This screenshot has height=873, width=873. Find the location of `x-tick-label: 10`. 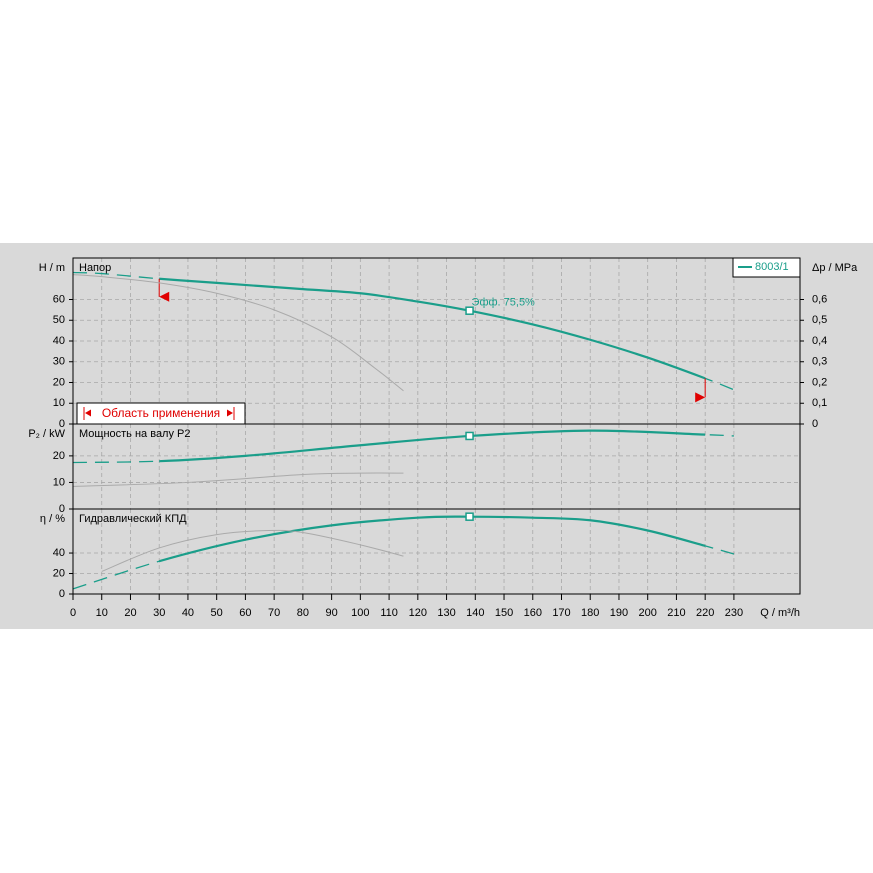

x-tick-label: 10 is located at coordinates (102, 613).